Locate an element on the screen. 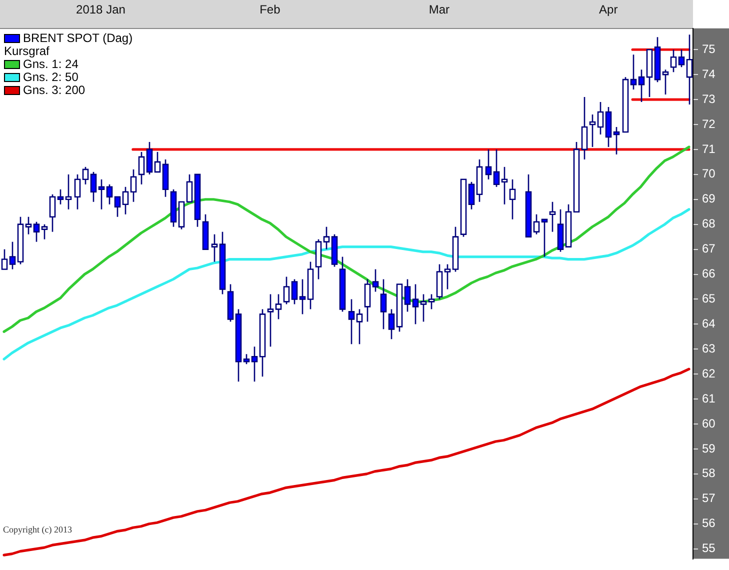 The width and height of the screenshot is (729, 570). x-tick-label: Apr is located at coordinates (608, 9).